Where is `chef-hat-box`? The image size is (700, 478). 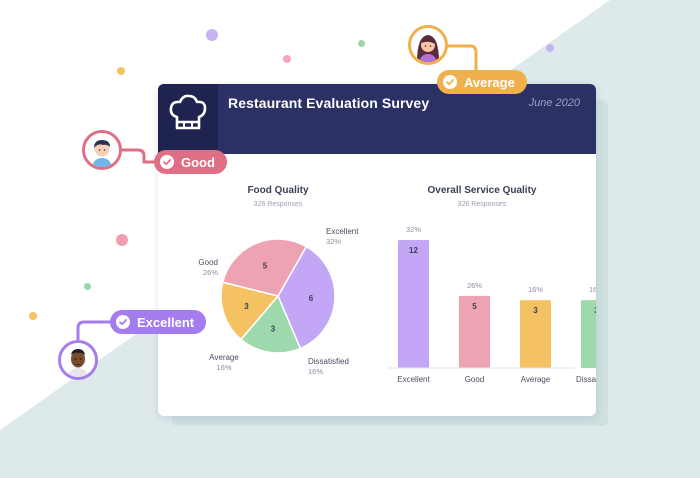 chef-hat-box is located at coordinates (188, 119).